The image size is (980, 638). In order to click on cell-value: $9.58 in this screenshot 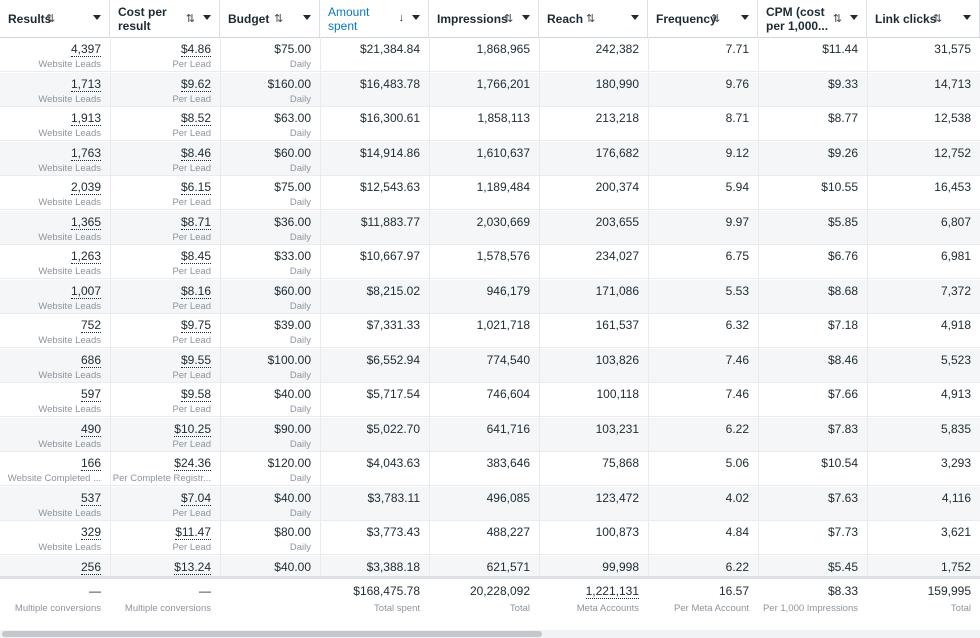, I will do `click(195, 394)`.